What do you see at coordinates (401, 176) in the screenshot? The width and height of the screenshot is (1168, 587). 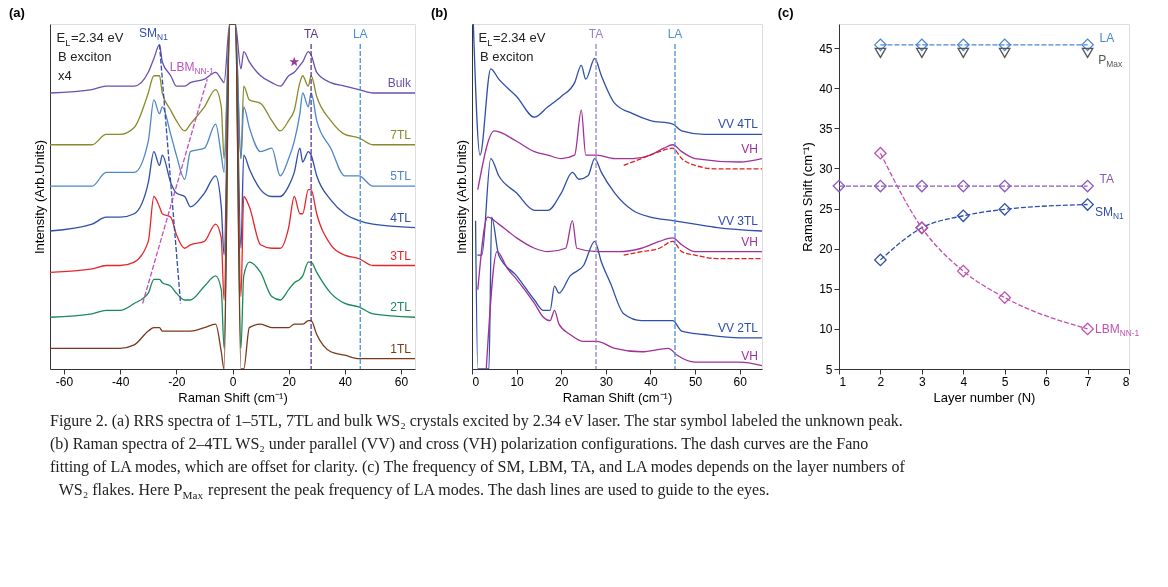 I see `series-label: 5TL` at bounding box center [401, 176].